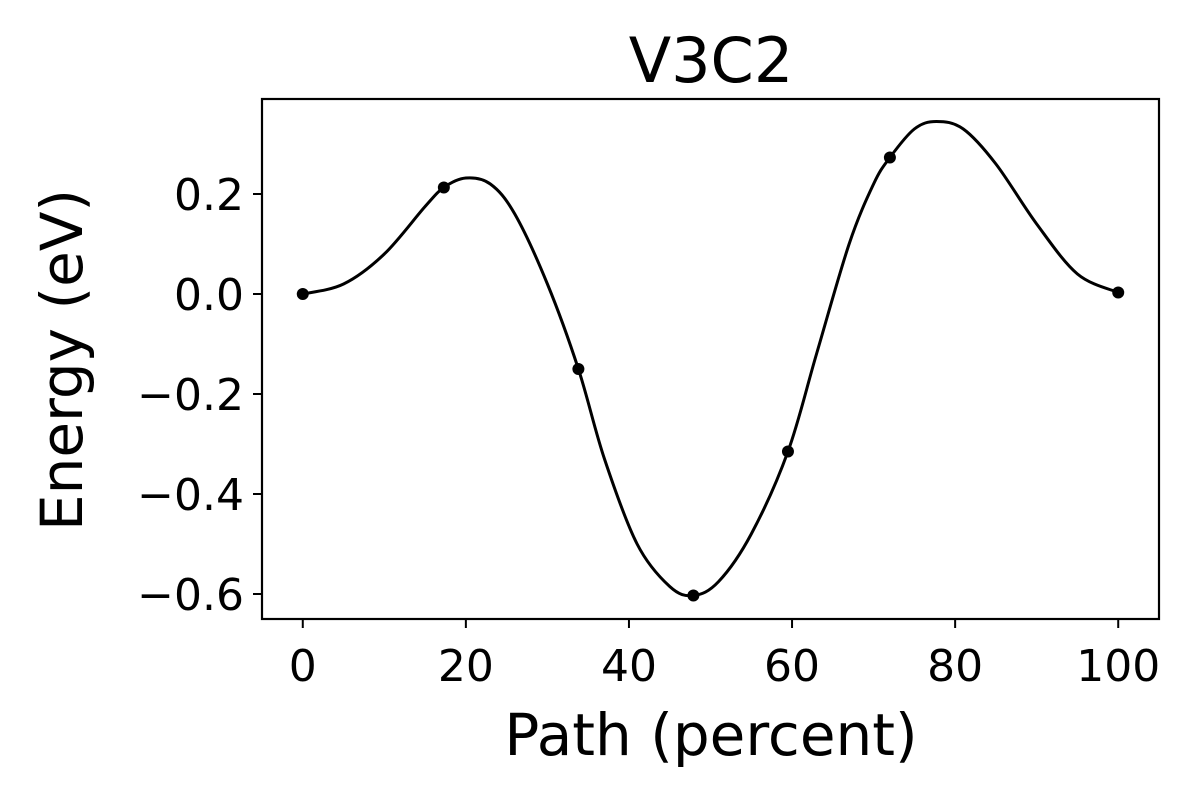 This screenshot has height=800, width=1200. I want to click on x-tick-label: 100, so click(1118, 666).